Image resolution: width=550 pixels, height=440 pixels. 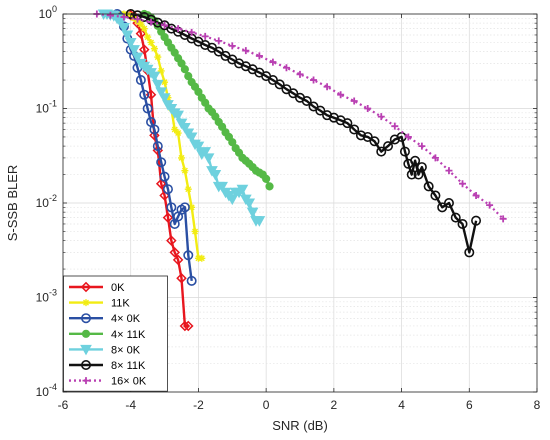 What do you see at coordinates (126, 350) in the screenshot?
I see `legend-label: 8× 0K` at bounding box center [126, 350].